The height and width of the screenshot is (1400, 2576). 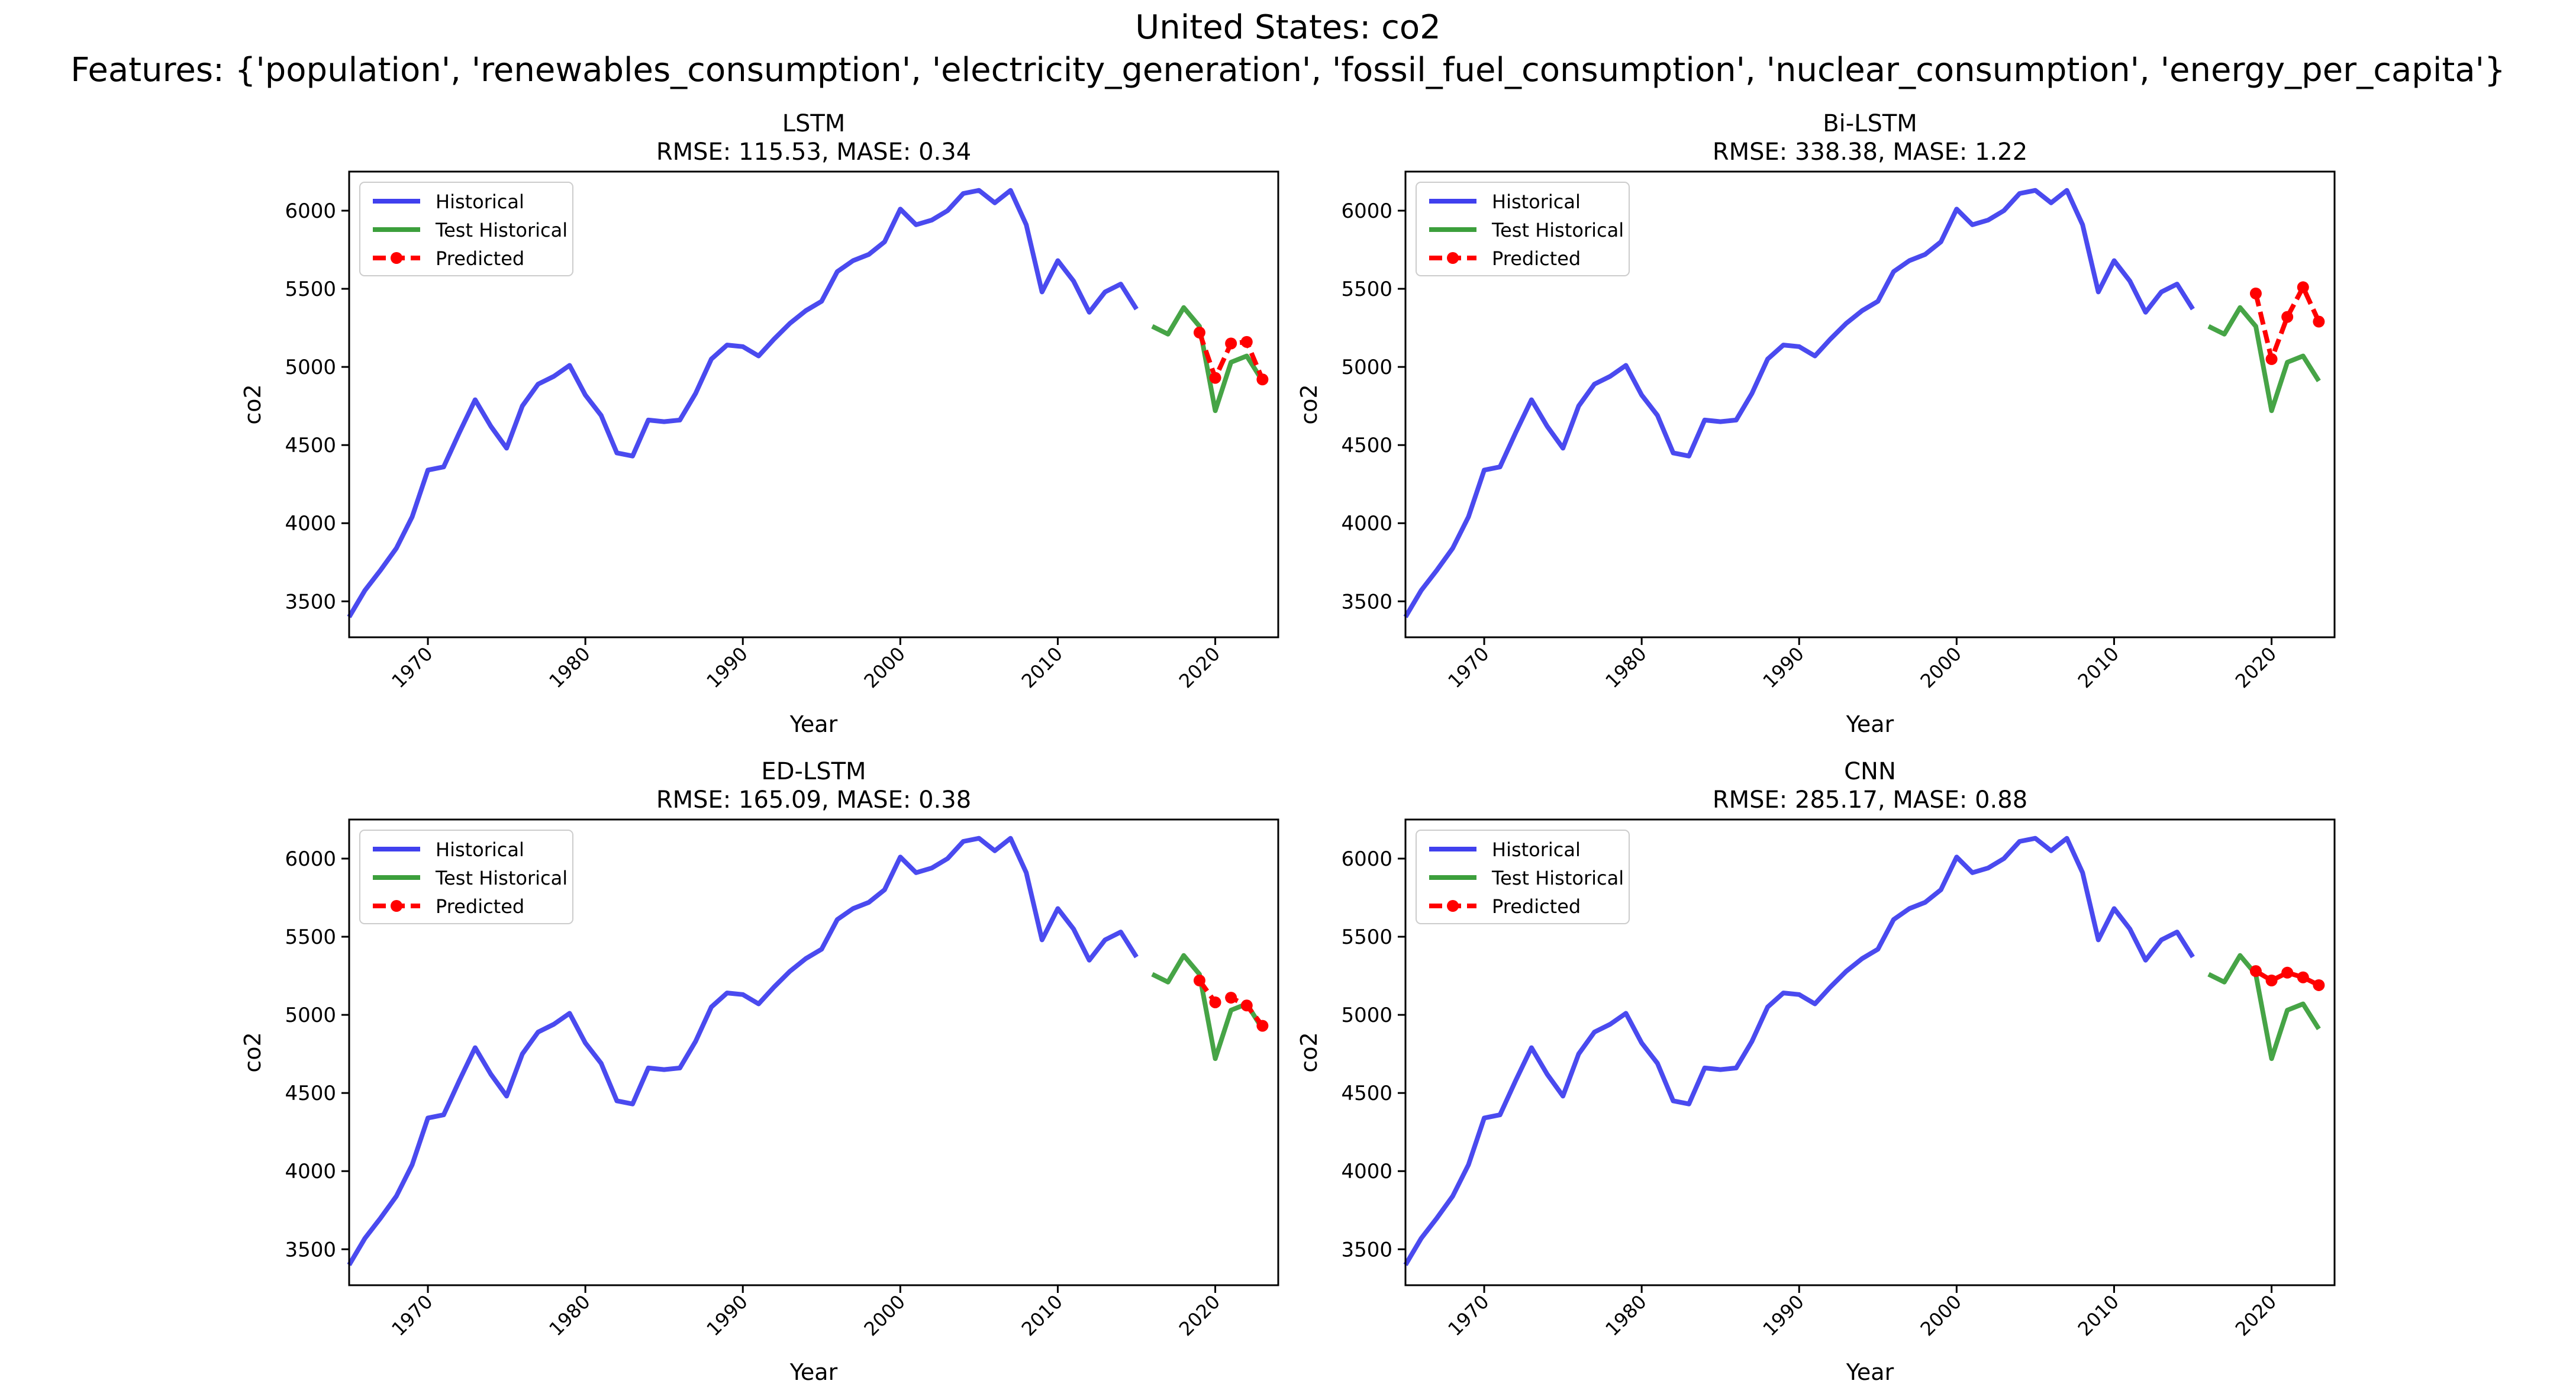 What do you see at coordinates (813, 800) in the screenshot?
I see `subplot-metrics: RMSE: 165.09, MASE: 0.38` at bounding box center [813, 800].